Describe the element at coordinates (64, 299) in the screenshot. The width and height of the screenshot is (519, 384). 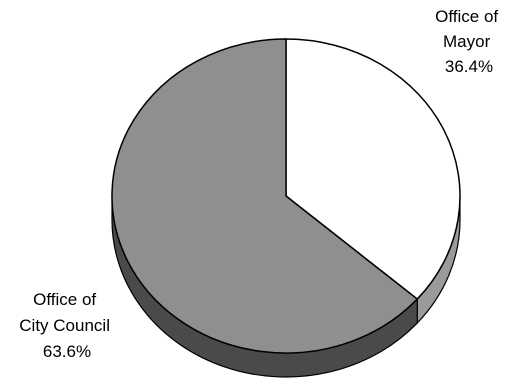
I see `slice-label-council-line1: Office of` at that location.